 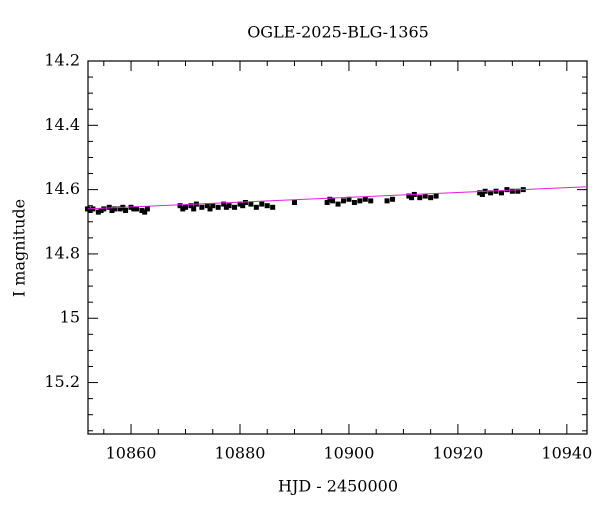 What do you see at coordinates (62, 188) in the screenshot?
I see `y-tick-label: 14.6` at bounding box center [62, 188].